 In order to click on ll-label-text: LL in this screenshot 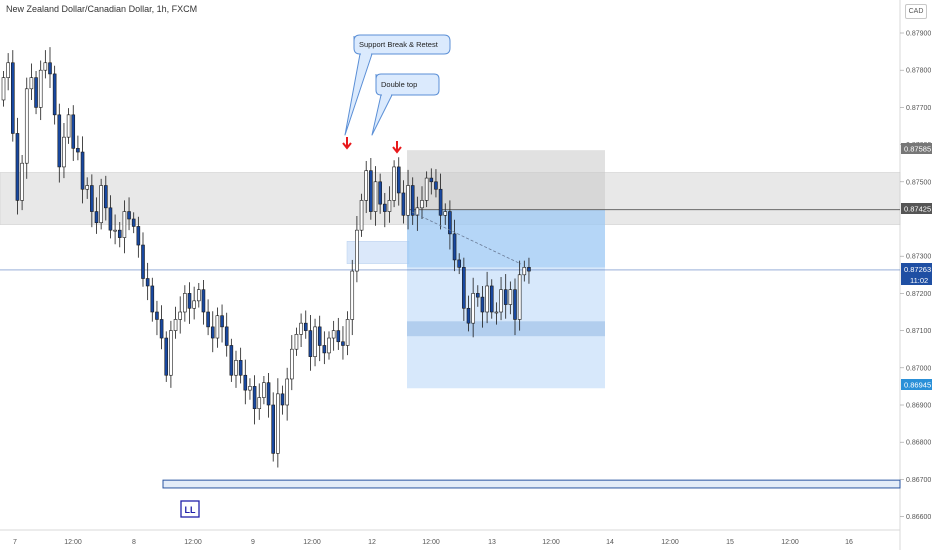, I will do `click(190, 510)`.